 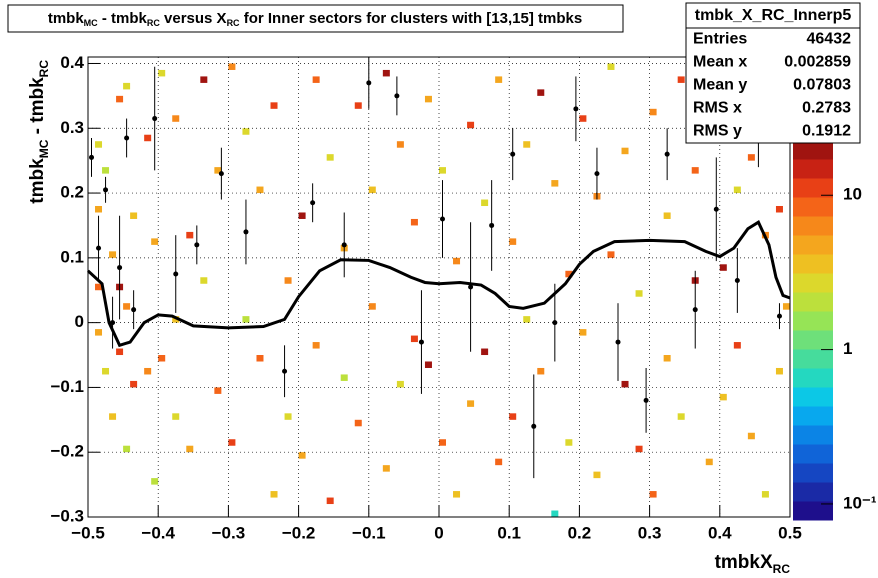 What do you see at coordinates (66, 18) in the screenshot?
I see `label-part: tmbk` at bounding box center [66, 18].